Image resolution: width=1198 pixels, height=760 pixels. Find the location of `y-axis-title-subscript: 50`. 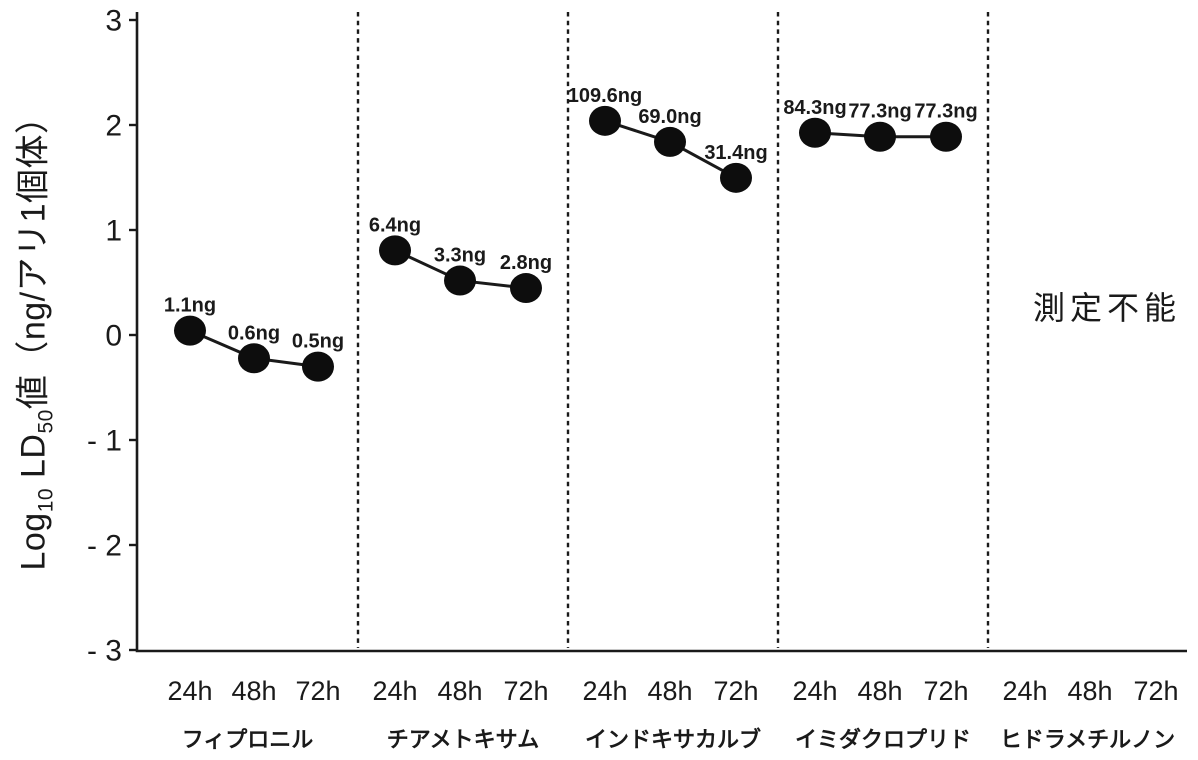

y-axis-title-subscript: 50 is located at coordinates (46, 421).